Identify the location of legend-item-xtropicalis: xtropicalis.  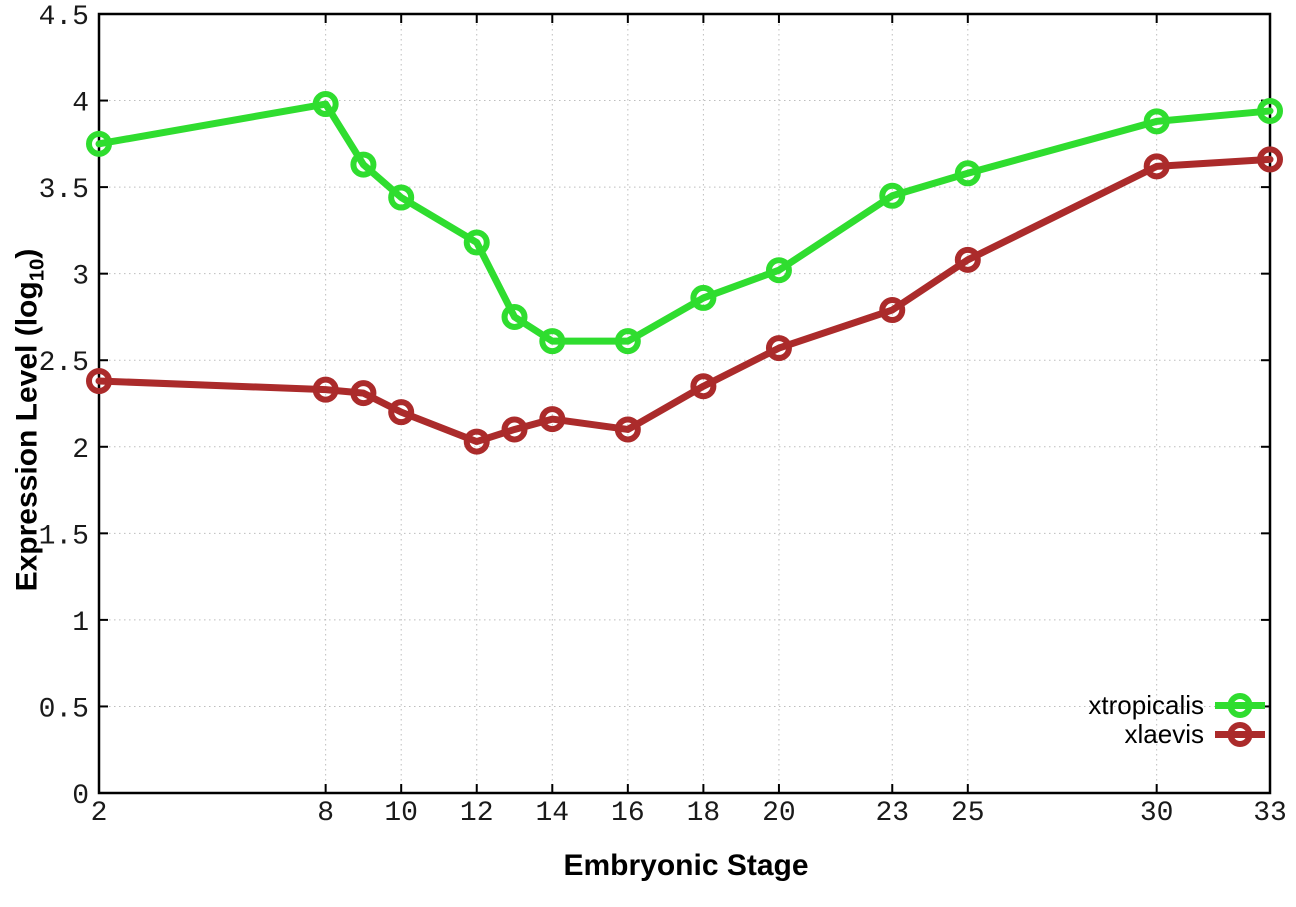
(1177, 705).